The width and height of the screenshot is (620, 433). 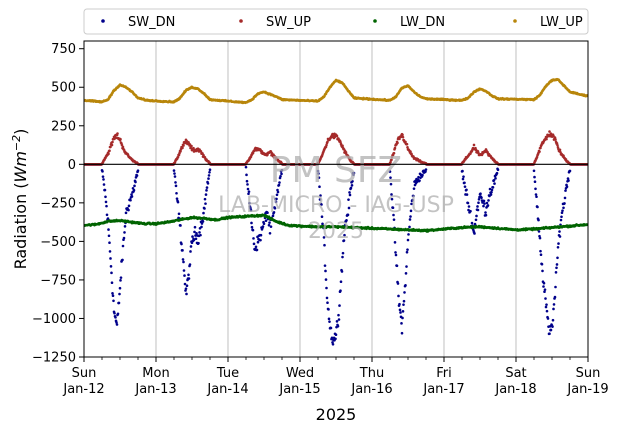 What do you see at coordinates (515, 373) in the screenshot?
I see `x-tick-label-day: Sat` at bounding box center [515, 373].